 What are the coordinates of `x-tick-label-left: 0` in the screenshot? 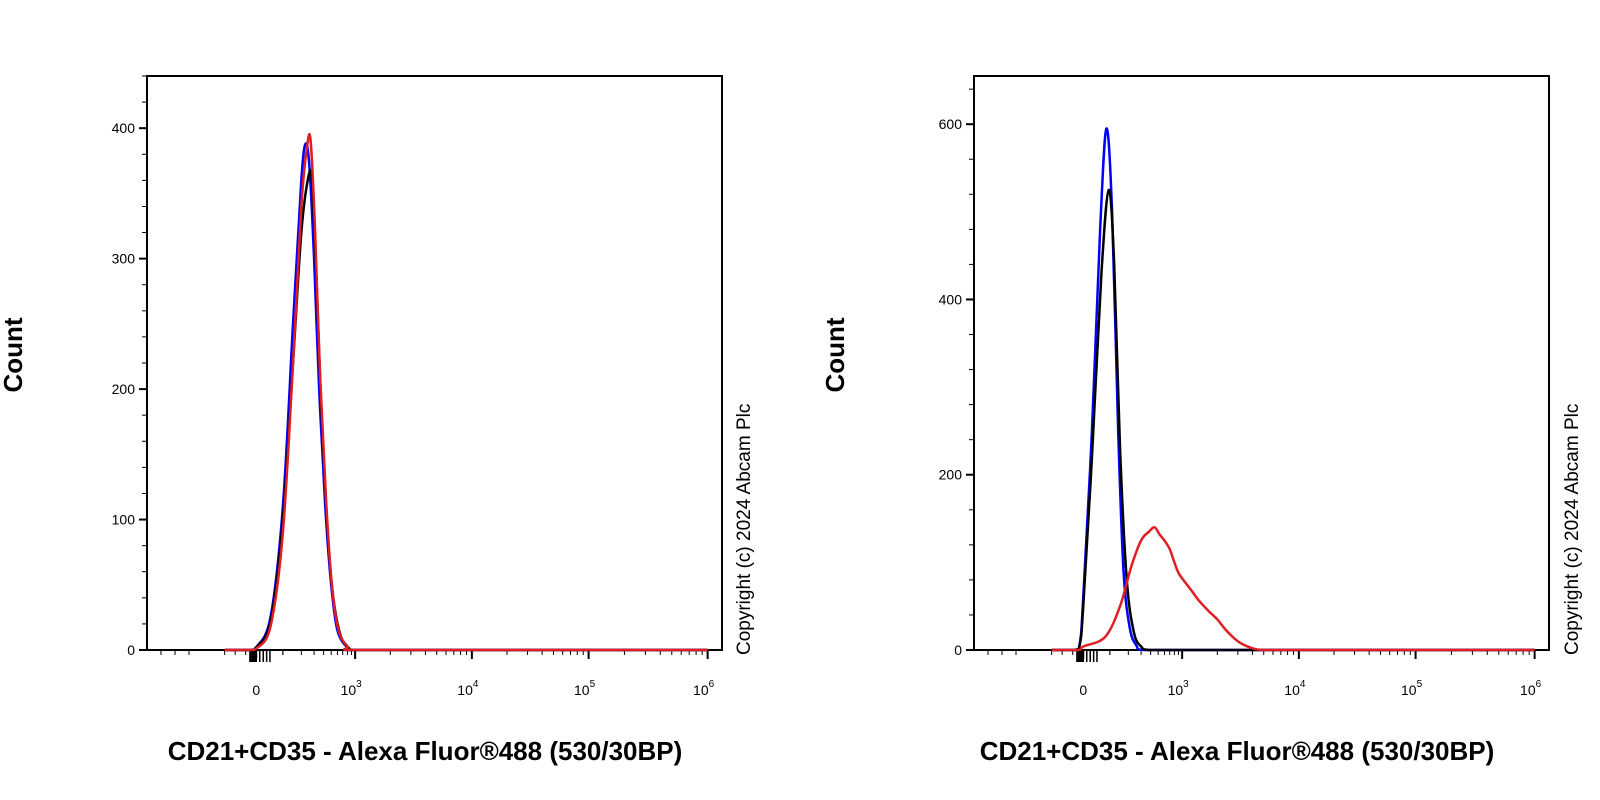 It's located at (256, 690).